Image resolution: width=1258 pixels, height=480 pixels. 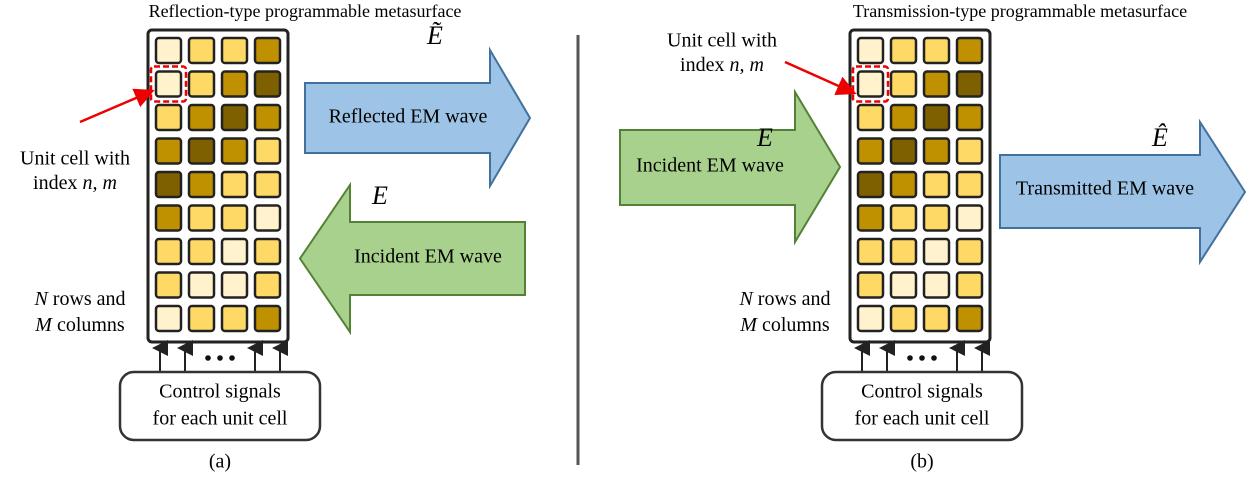 What do you see at coordinates (220, 462) in the screenshot?
I see `panel-caption: (a)` at bounding box center [220, 462].